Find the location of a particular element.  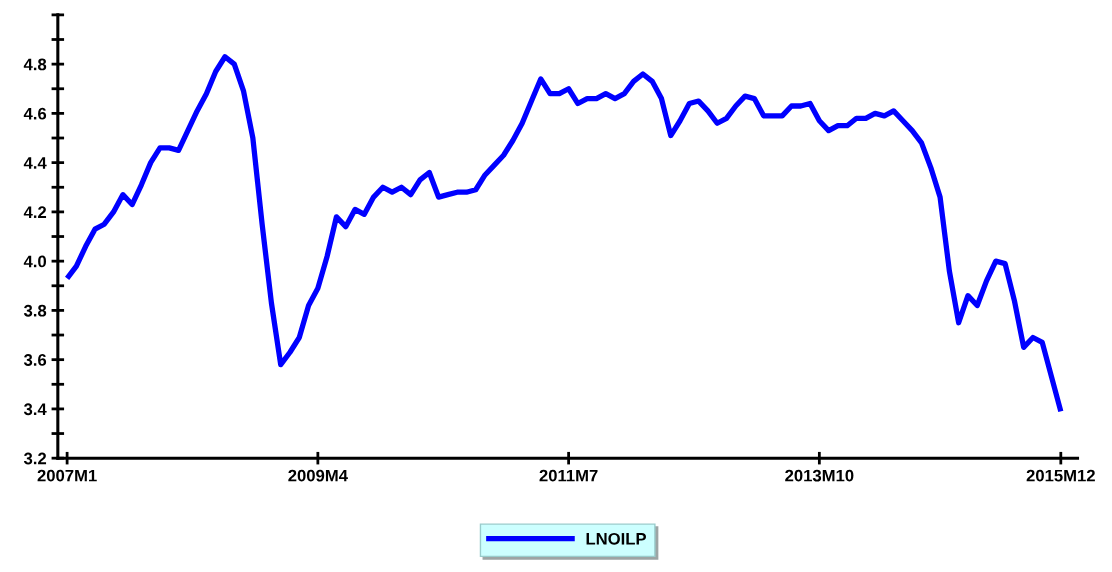

y-tick-label: 4.0 is located at coordinates (35, 261).